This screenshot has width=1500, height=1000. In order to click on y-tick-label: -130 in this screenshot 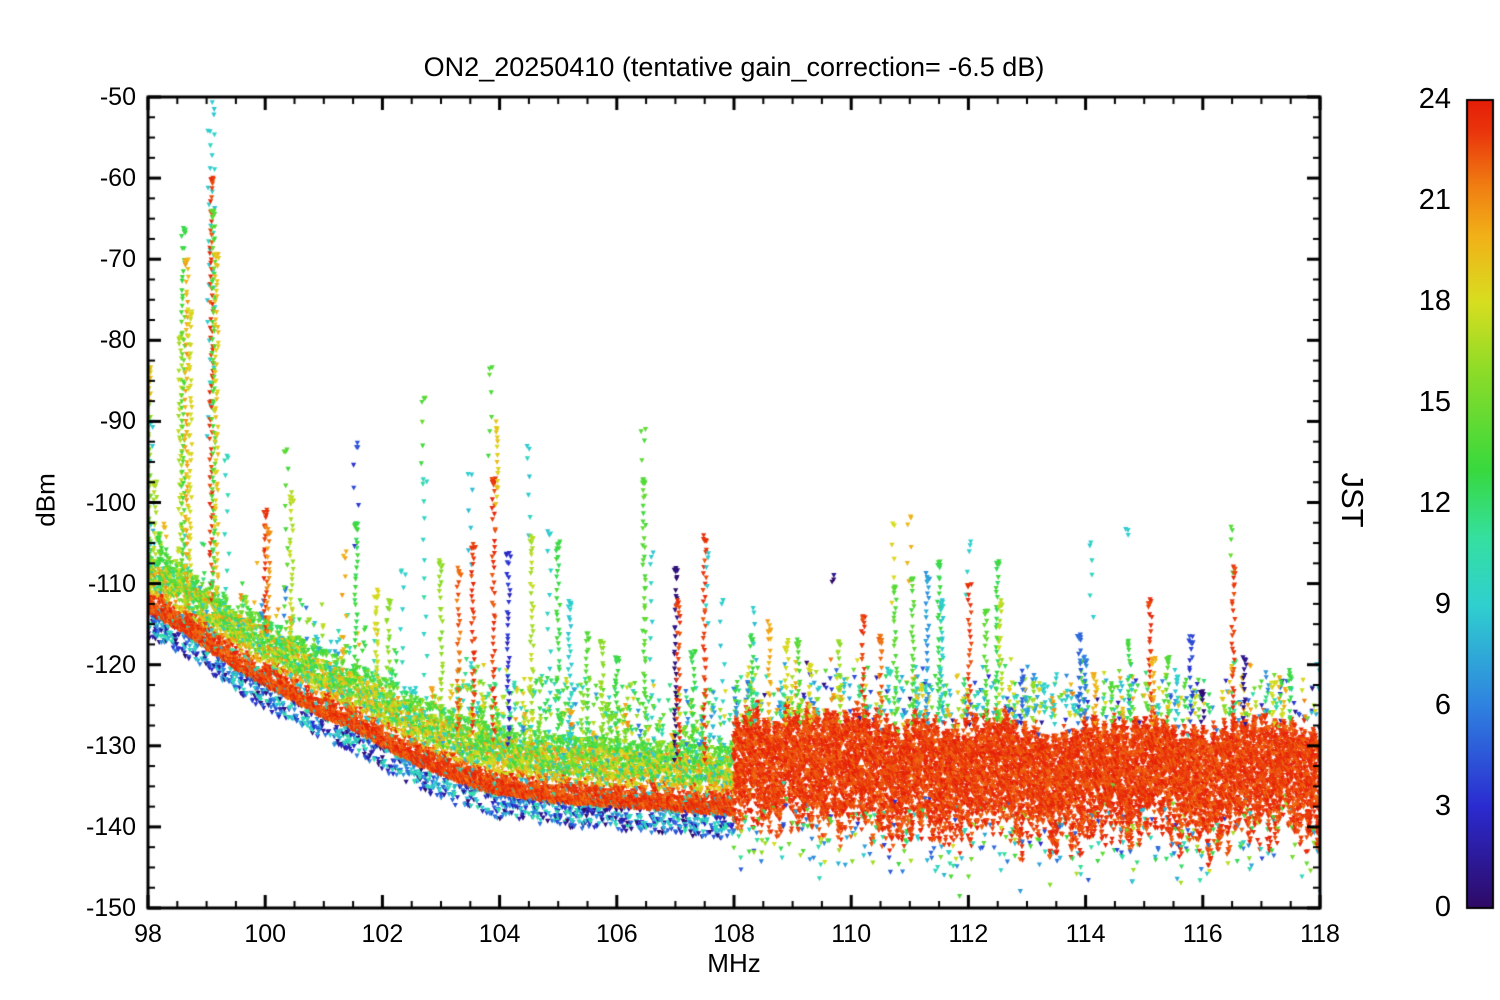, I will do `click(110, 745)`.